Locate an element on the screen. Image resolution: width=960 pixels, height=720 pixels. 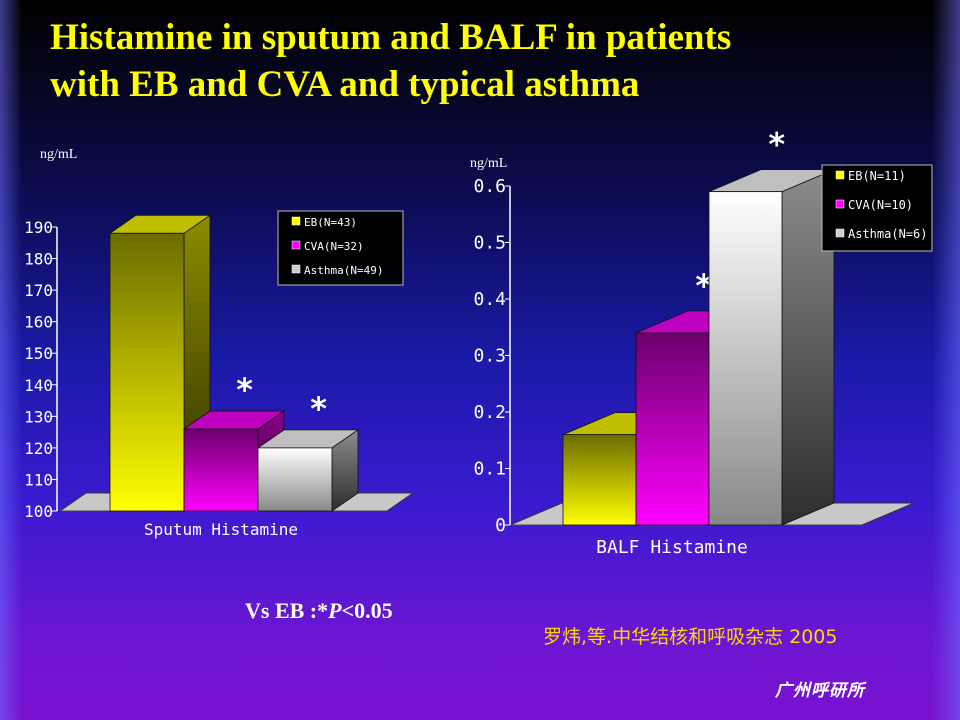
left-edge-glow is located at coordinates (11, 360).